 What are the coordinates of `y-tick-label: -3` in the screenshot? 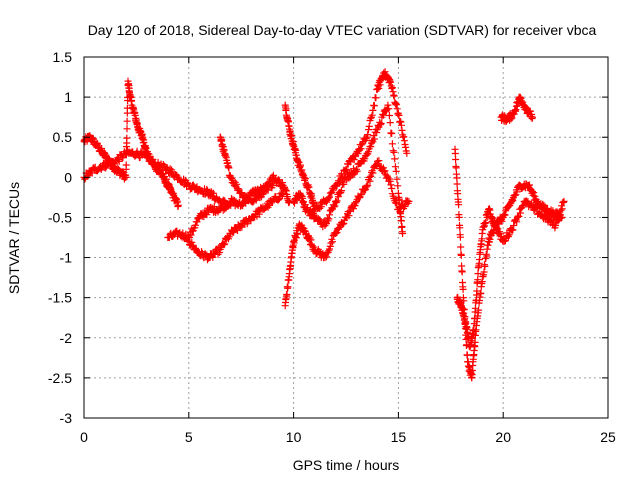 It's located at (66, 418).